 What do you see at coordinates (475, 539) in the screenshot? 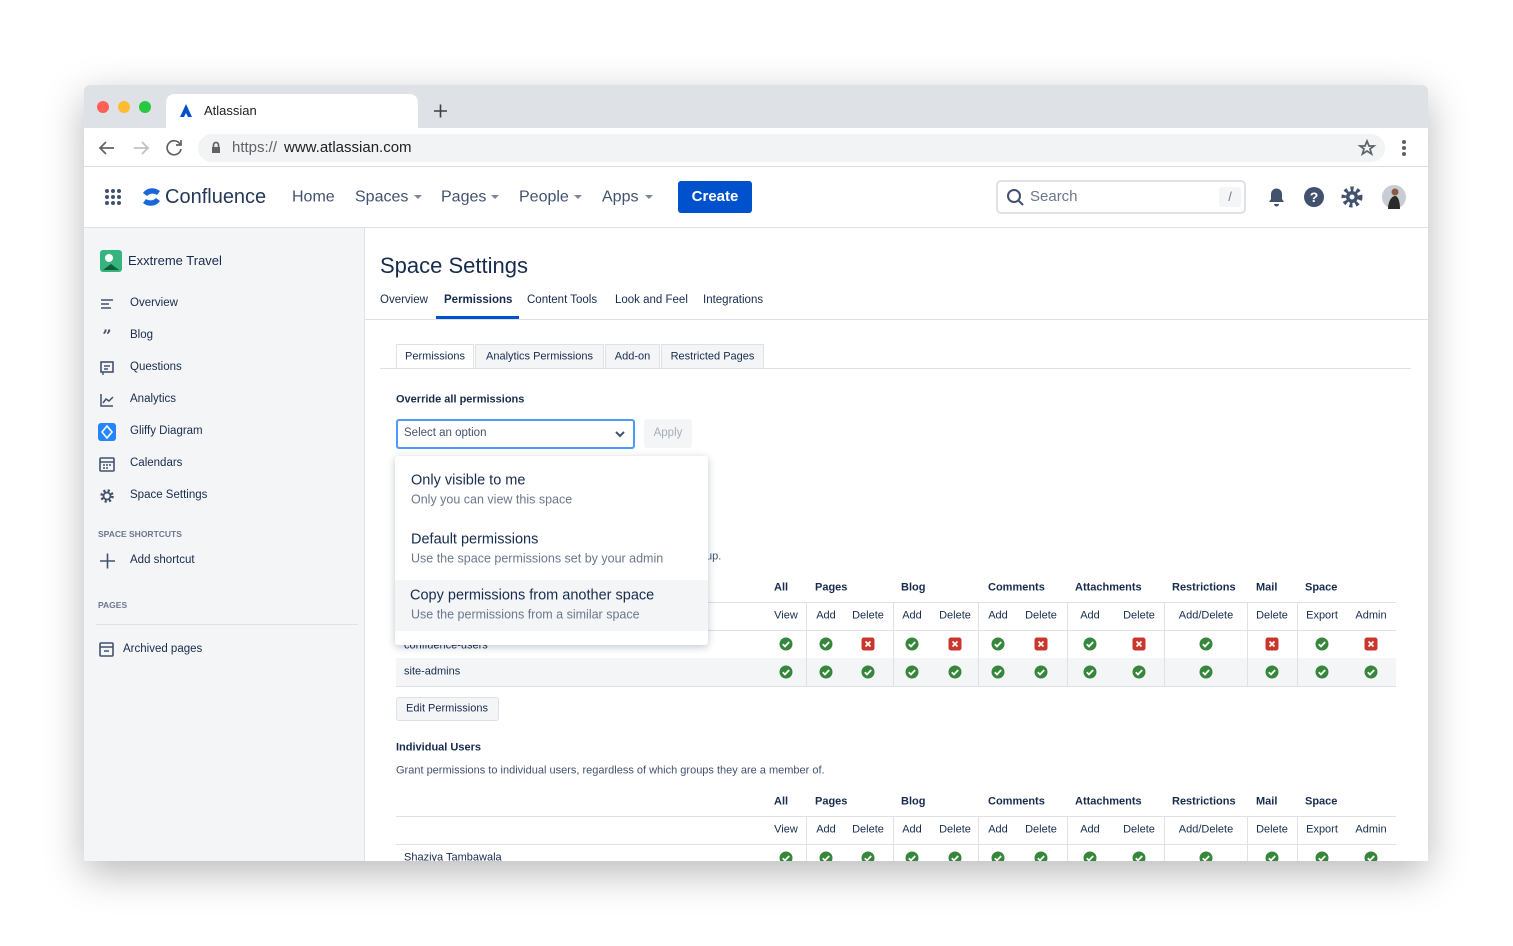
I see `option-title: Default permissions` at bounding box center [475, 539].